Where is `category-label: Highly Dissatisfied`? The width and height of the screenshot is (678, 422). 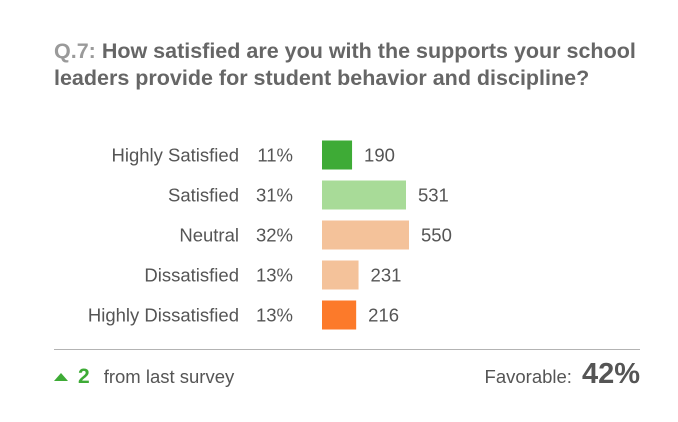
category-label: Highly Dissatisfied is located at coordinates (163, 315).